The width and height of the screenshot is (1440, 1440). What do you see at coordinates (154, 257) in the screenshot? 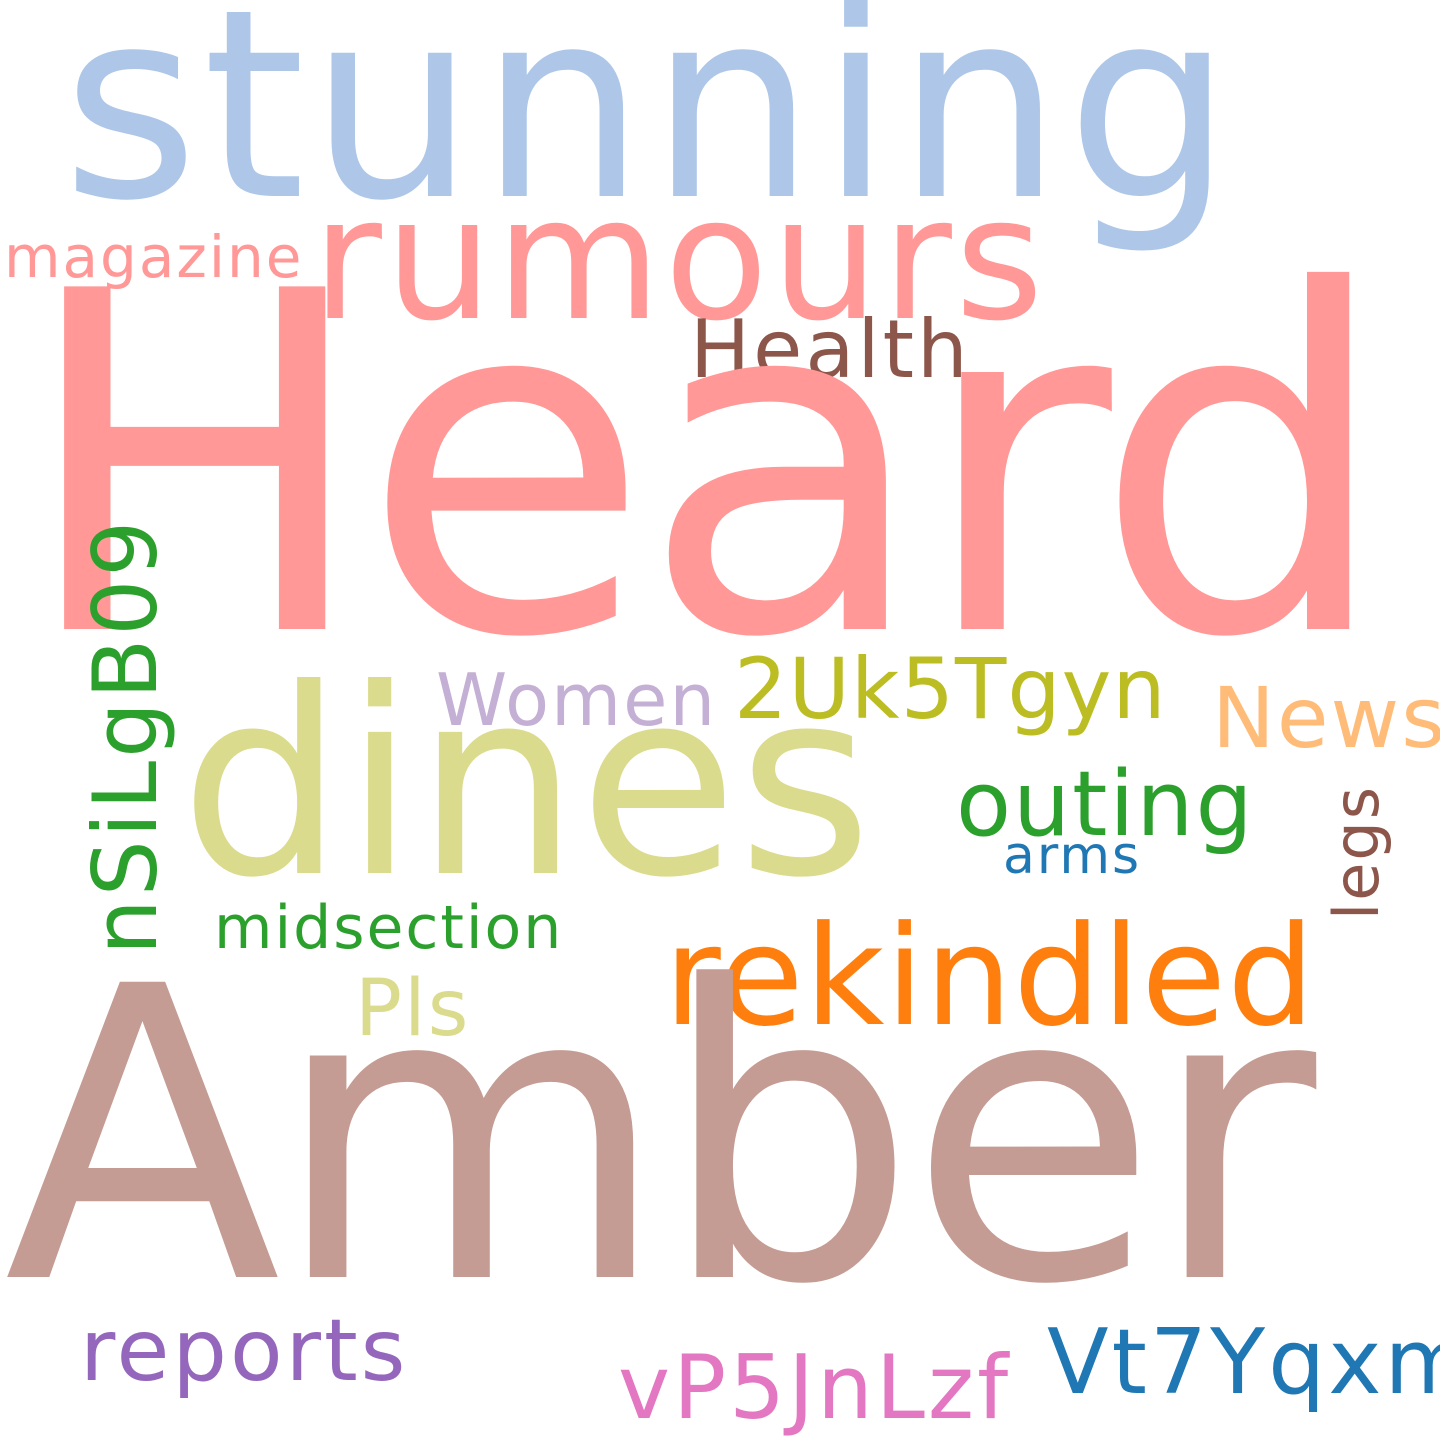
I see `word-magazine: magazine` at bounding box center [154, 257].